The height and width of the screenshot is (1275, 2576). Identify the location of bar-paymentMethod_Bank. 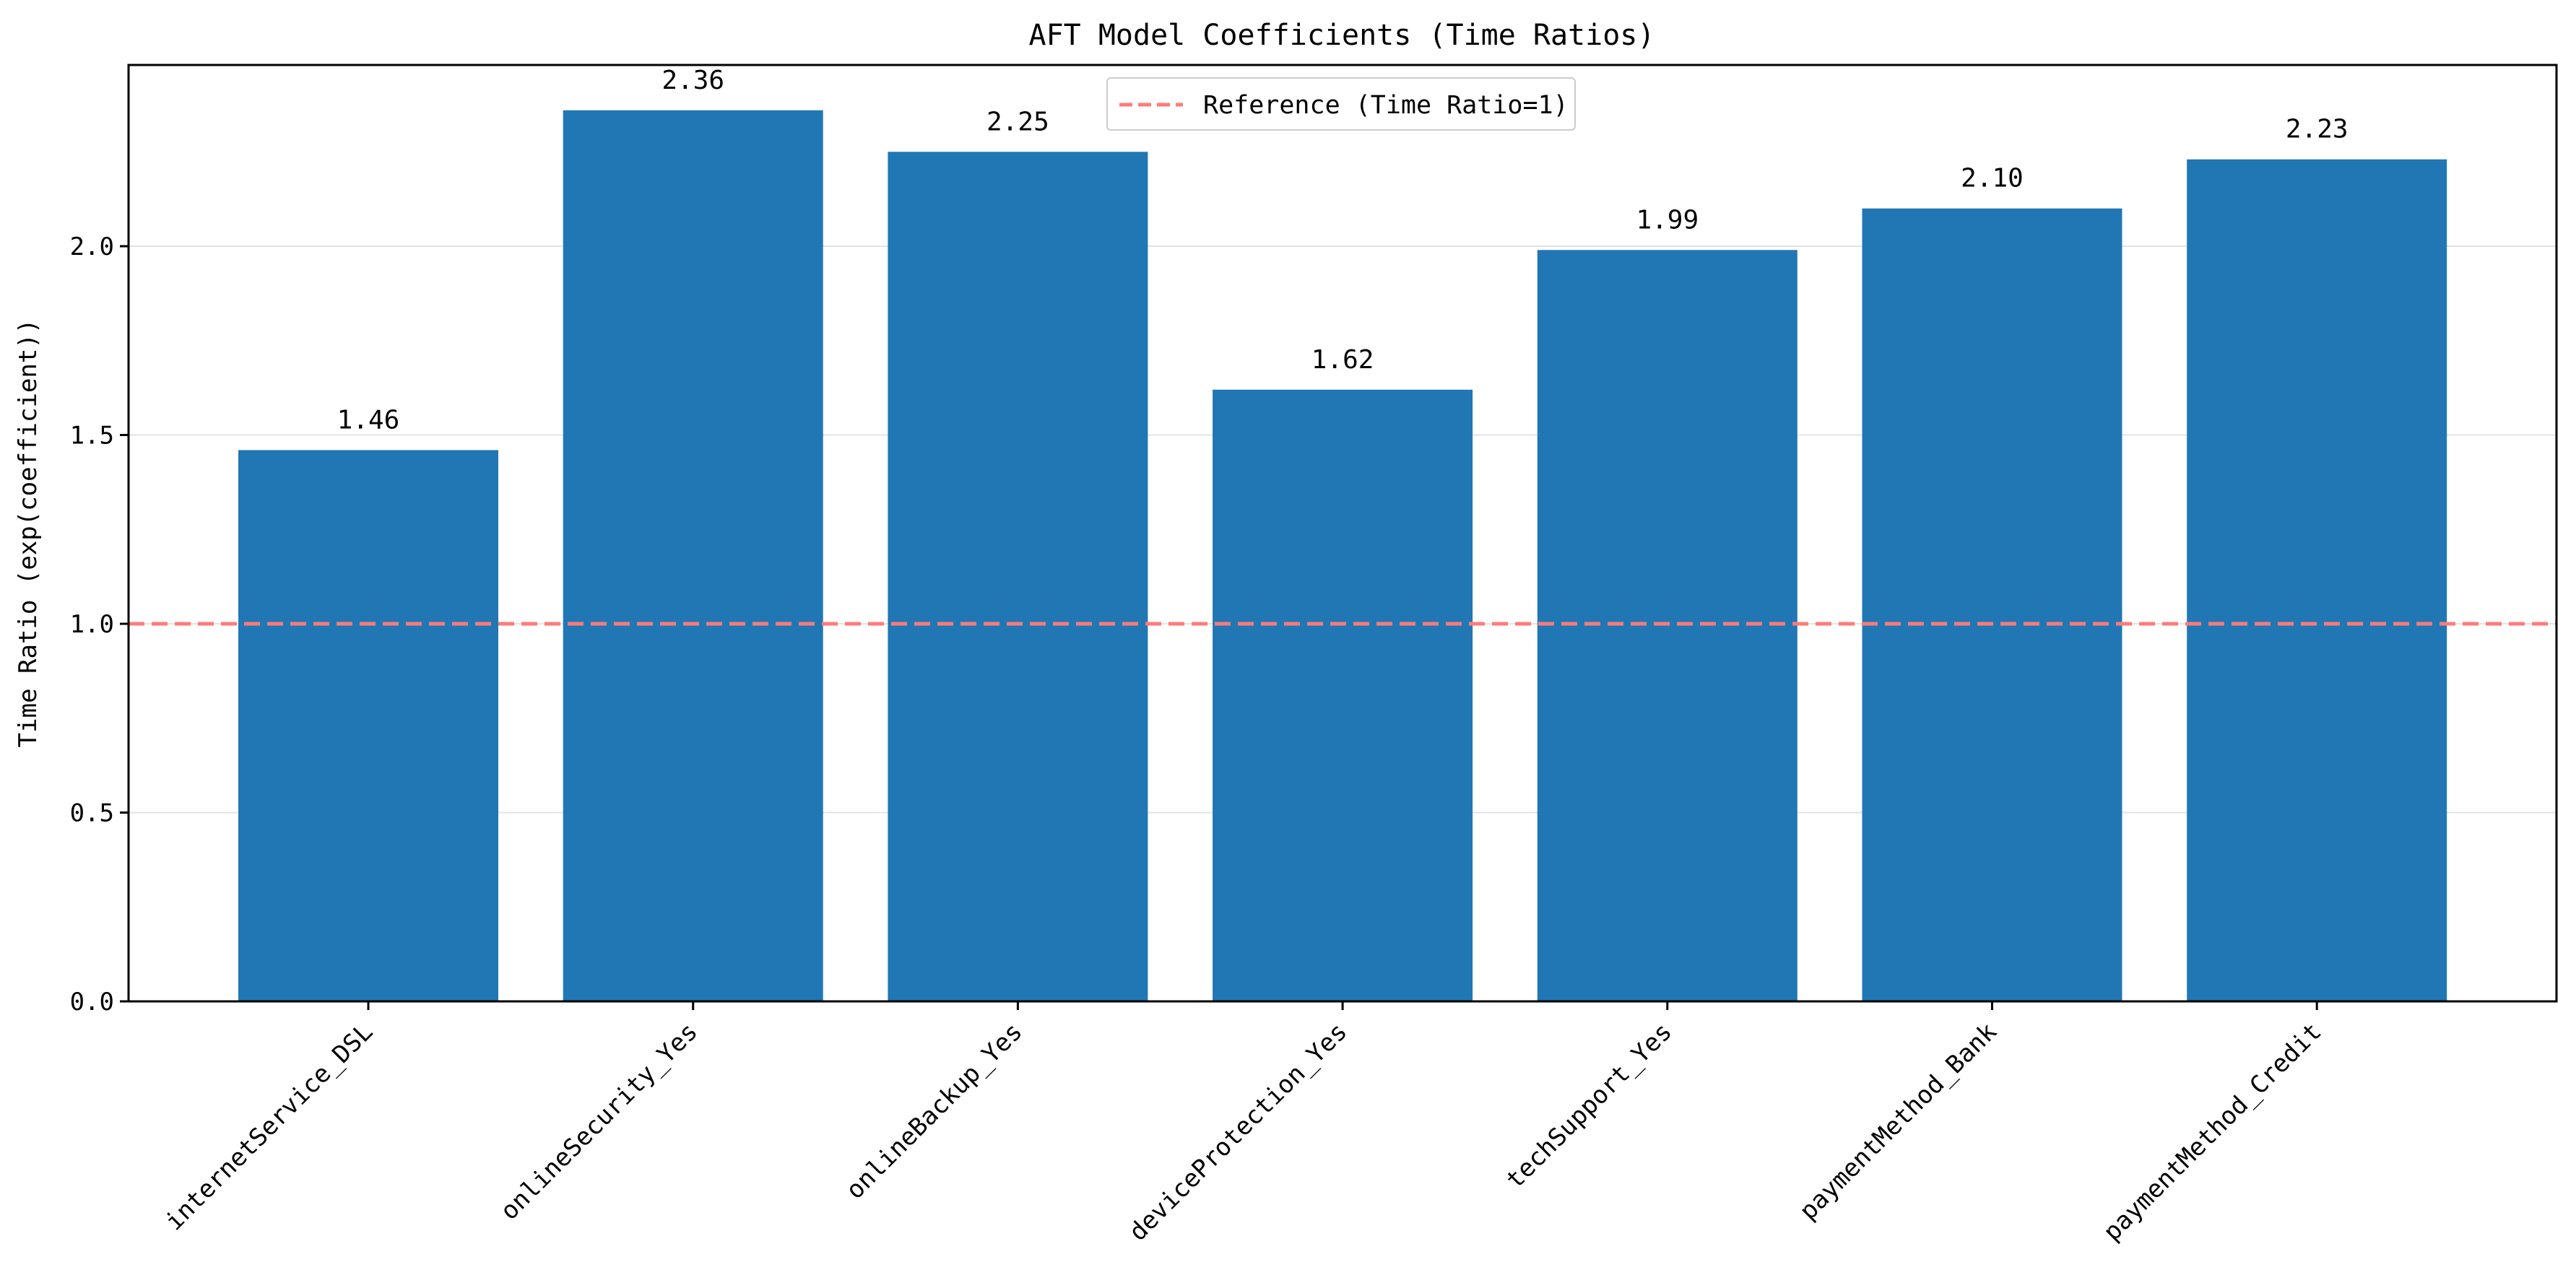
(1992, 604).